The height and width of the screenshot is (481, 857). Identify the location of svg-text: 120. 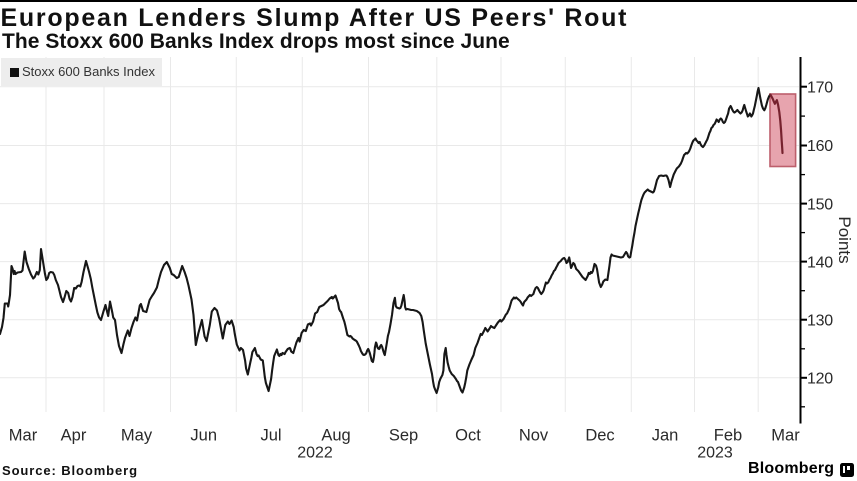
(820, 379).